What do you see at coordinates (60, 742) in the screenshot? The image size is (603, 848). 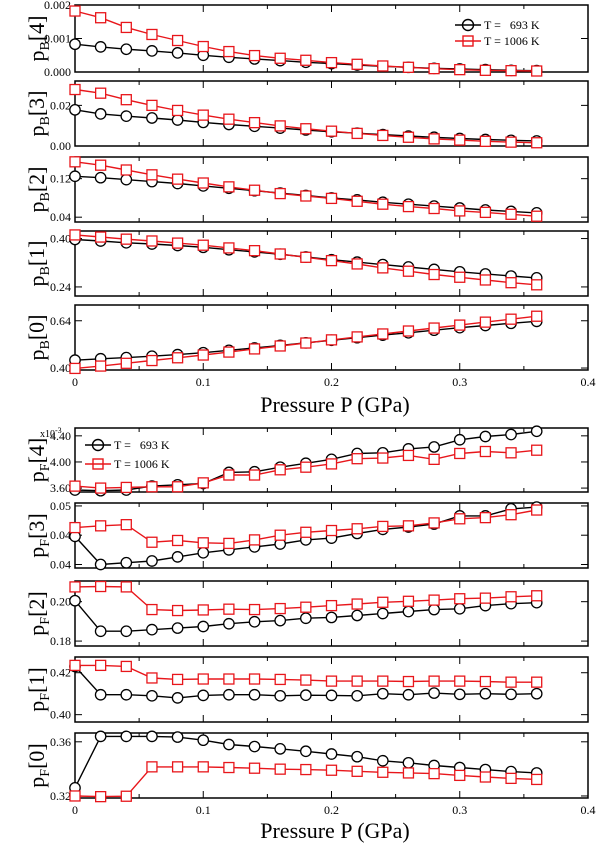 I see `y-tick-label-pF0: 0.36` at bounding box center [60, 742].